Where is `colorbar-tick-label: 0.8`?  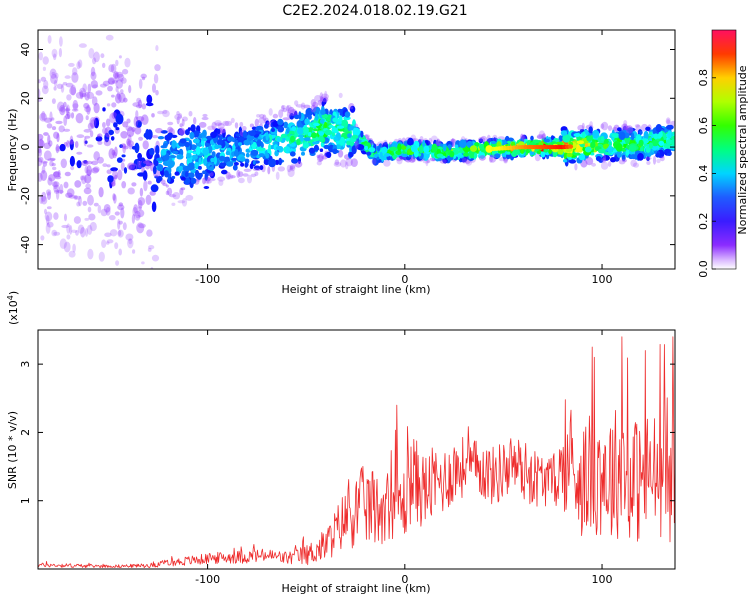
colorbar-tick-label: 0.8 is located at coordinates (703, 78).